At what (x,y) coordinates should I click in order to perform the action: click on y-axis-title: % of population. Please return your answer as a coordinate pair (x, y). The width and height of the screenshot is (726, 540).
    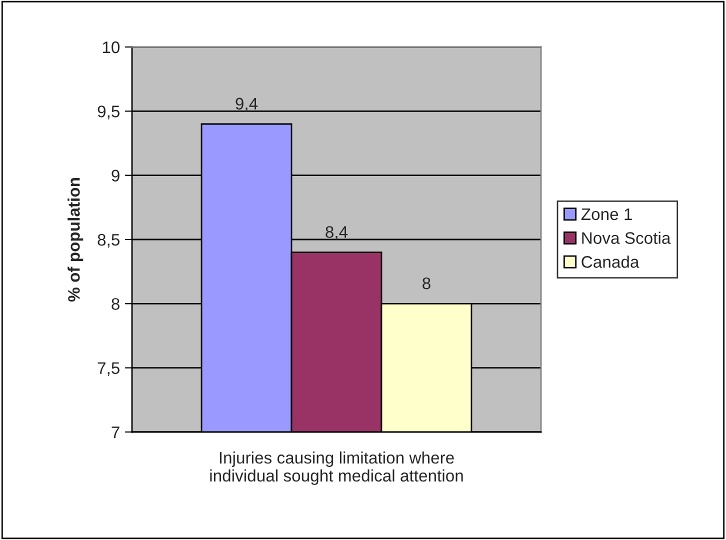
    Looking at the image, I should click on (76, 240).